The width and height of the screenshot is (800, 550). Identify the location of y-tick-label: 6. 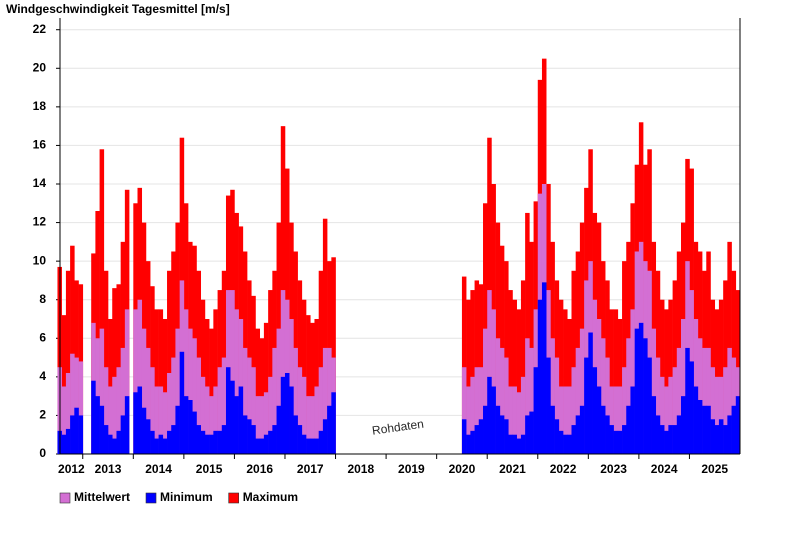
(42, 337).